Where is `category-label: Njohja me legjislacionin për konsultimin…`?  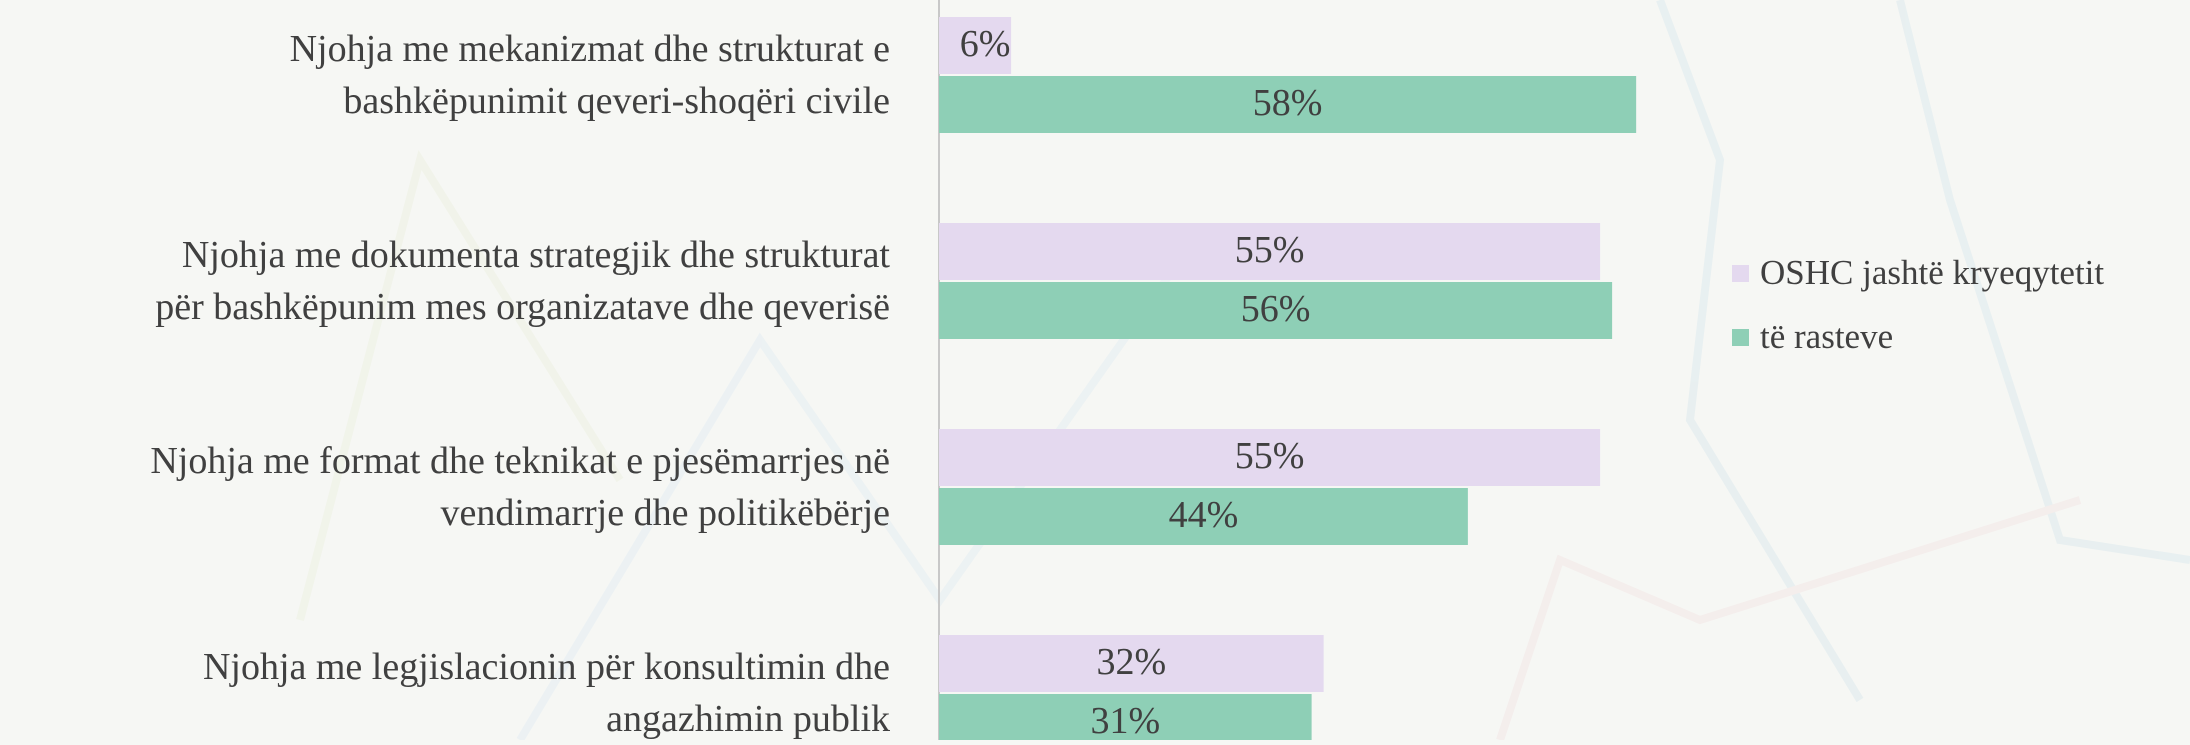 category-label: Njohja me legjislacionin për konsultimin… is located at coordinates (546, 693).